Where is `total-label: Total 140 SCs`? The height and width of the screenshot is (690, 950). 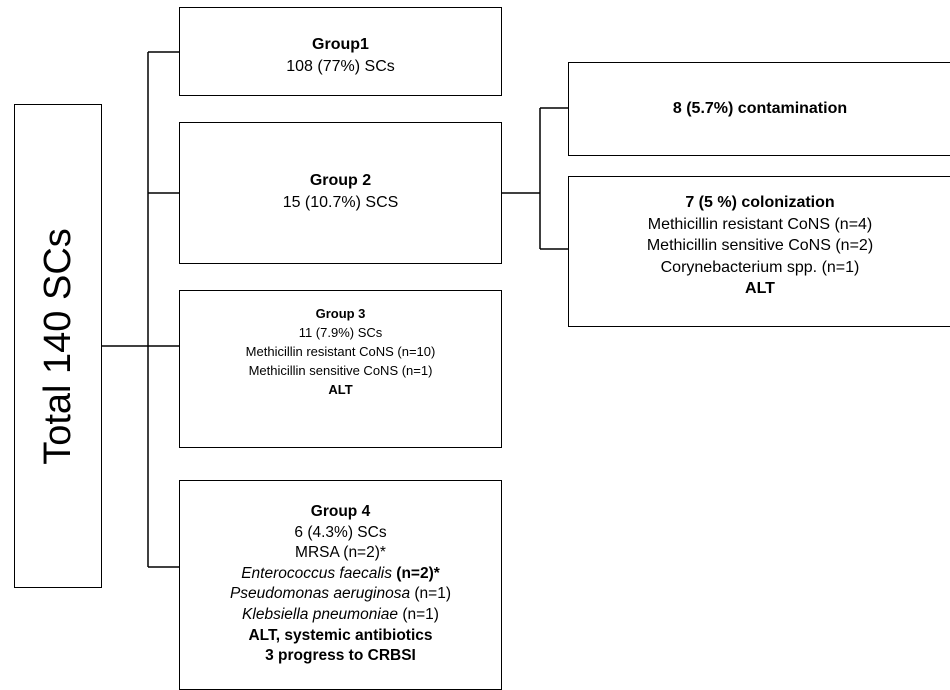
total-label: Total 140 SCs is located at coordinates (57, 346).